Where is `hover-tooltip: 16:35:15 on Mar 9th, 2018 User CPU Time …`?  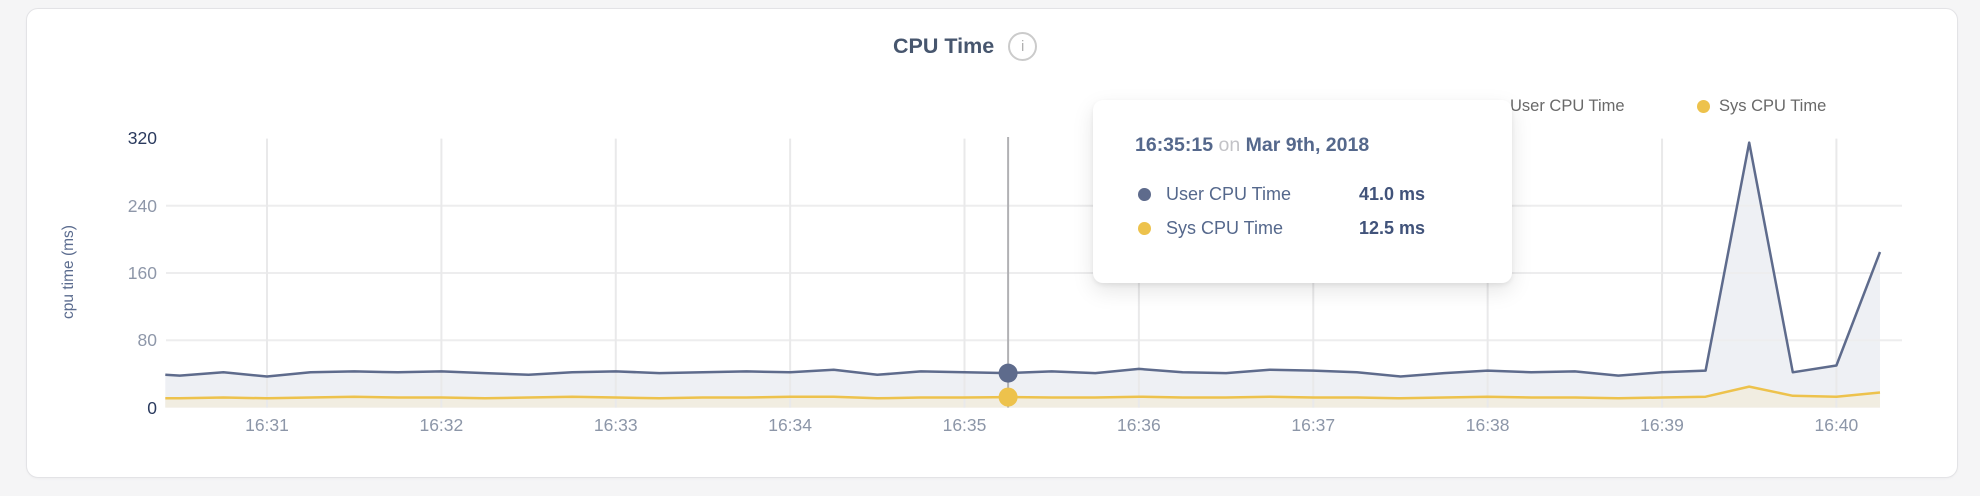
hover-tooltip: 16:35:15 on Mar 9th, 2018 User CPU Time … is located at coordinates (1302, 191).